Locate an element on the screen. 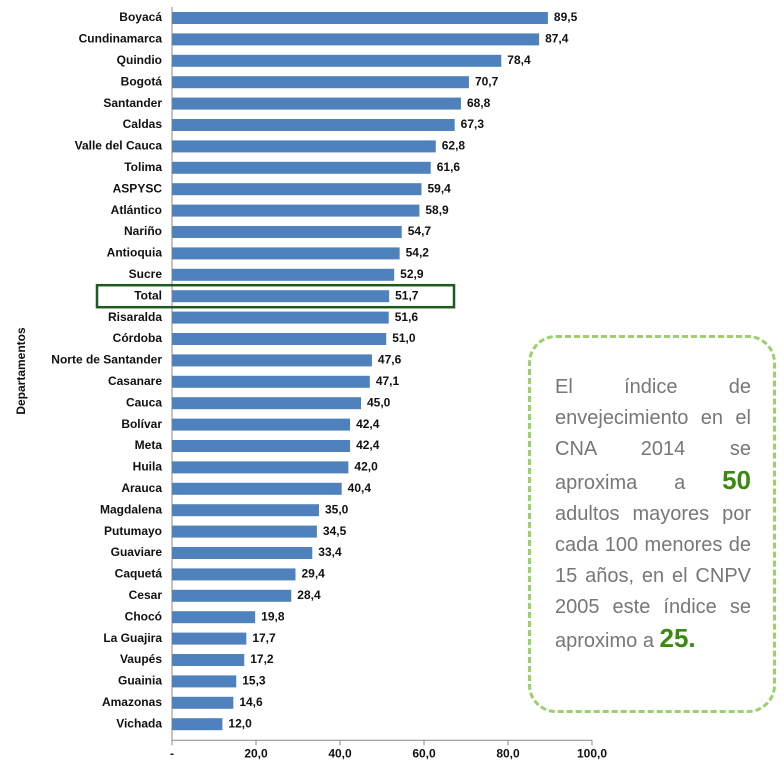 This screenshot has height=780, width=784. value-label: 52,9 is located at coordinates (412, 274).